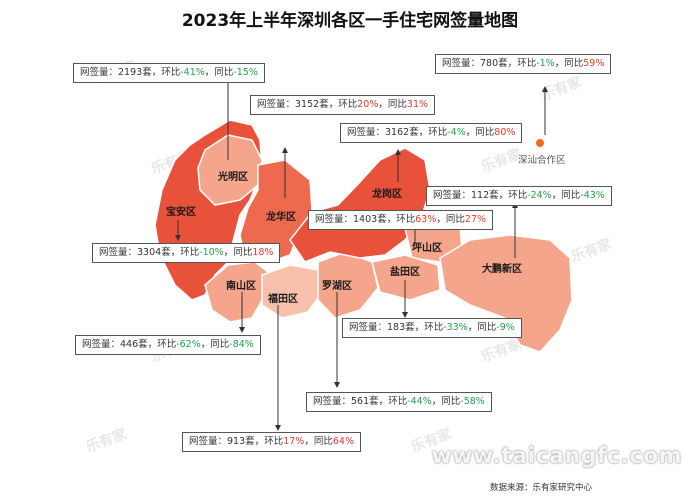 Image resolution: width=700 pixels, height=497 pixels. I want to click on district-label-baoan: 宝安区, so click(181, 211).